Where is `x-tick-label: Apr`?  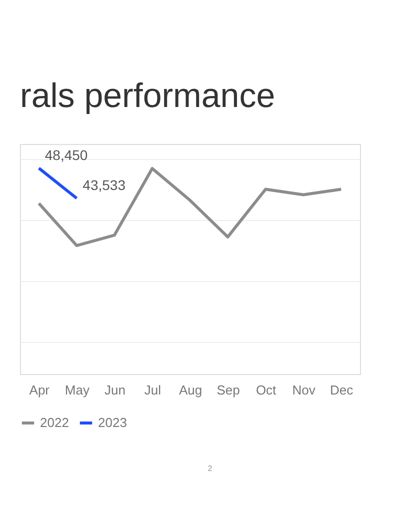
x-tick-label: Apr is located at coordinates (39, 390).